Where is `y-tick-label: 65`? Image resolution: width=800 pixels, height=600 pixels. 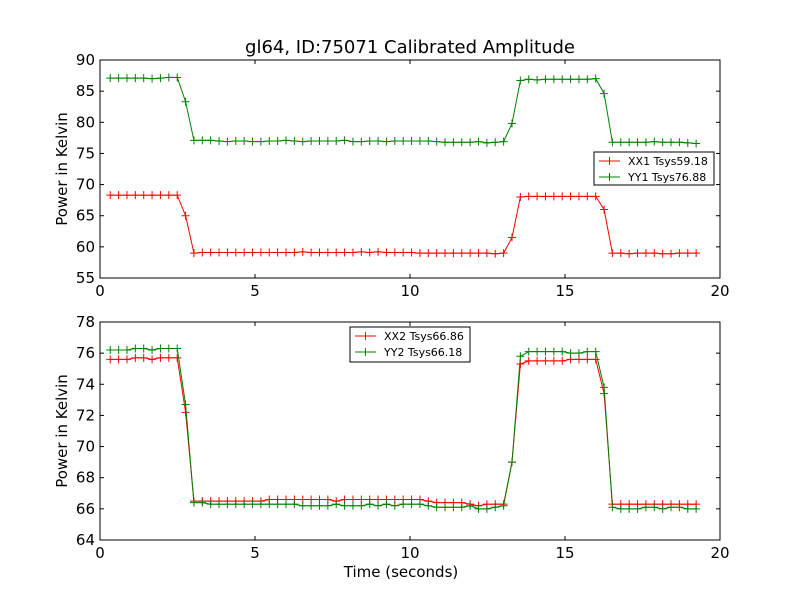
y-tick-label: 65 is located at coordinates (85, 216).